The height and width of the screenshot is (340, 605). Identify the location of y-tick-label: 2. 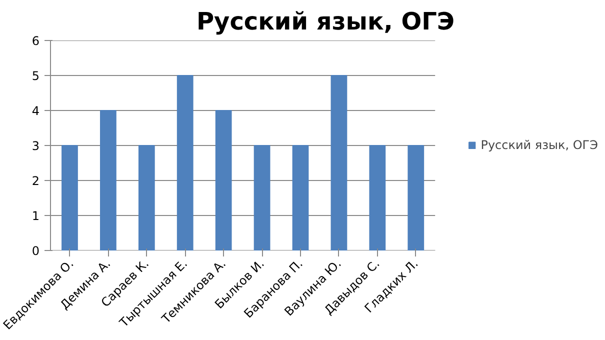
(36, 181).